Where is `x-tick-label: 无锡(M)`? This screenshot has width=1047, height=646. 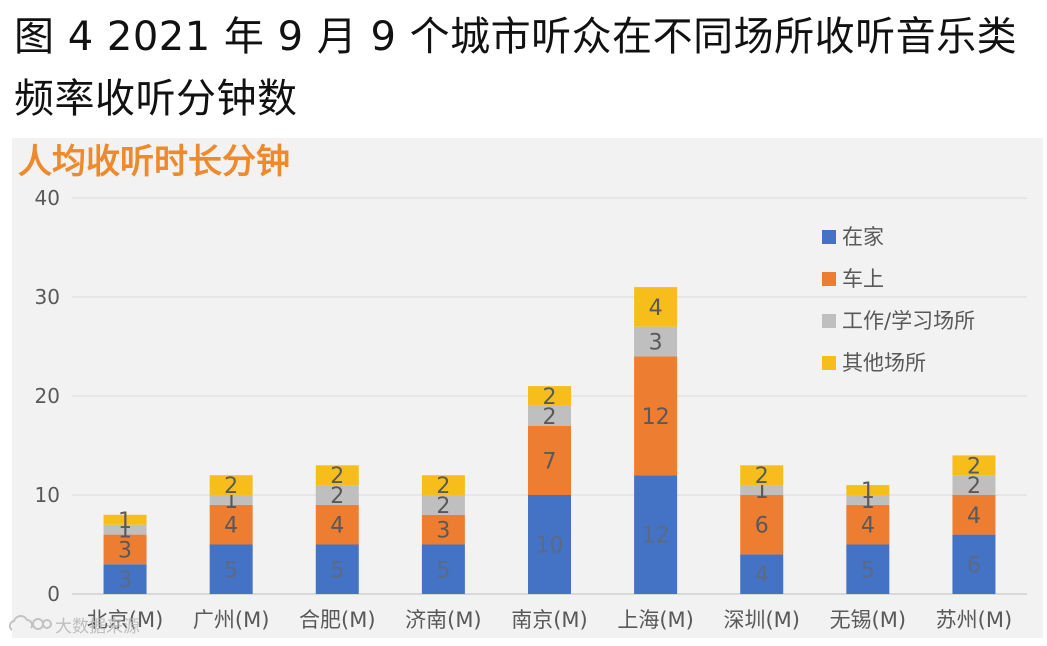
x-tick-label: 无锡(M) is located at coordinates (868, 620).